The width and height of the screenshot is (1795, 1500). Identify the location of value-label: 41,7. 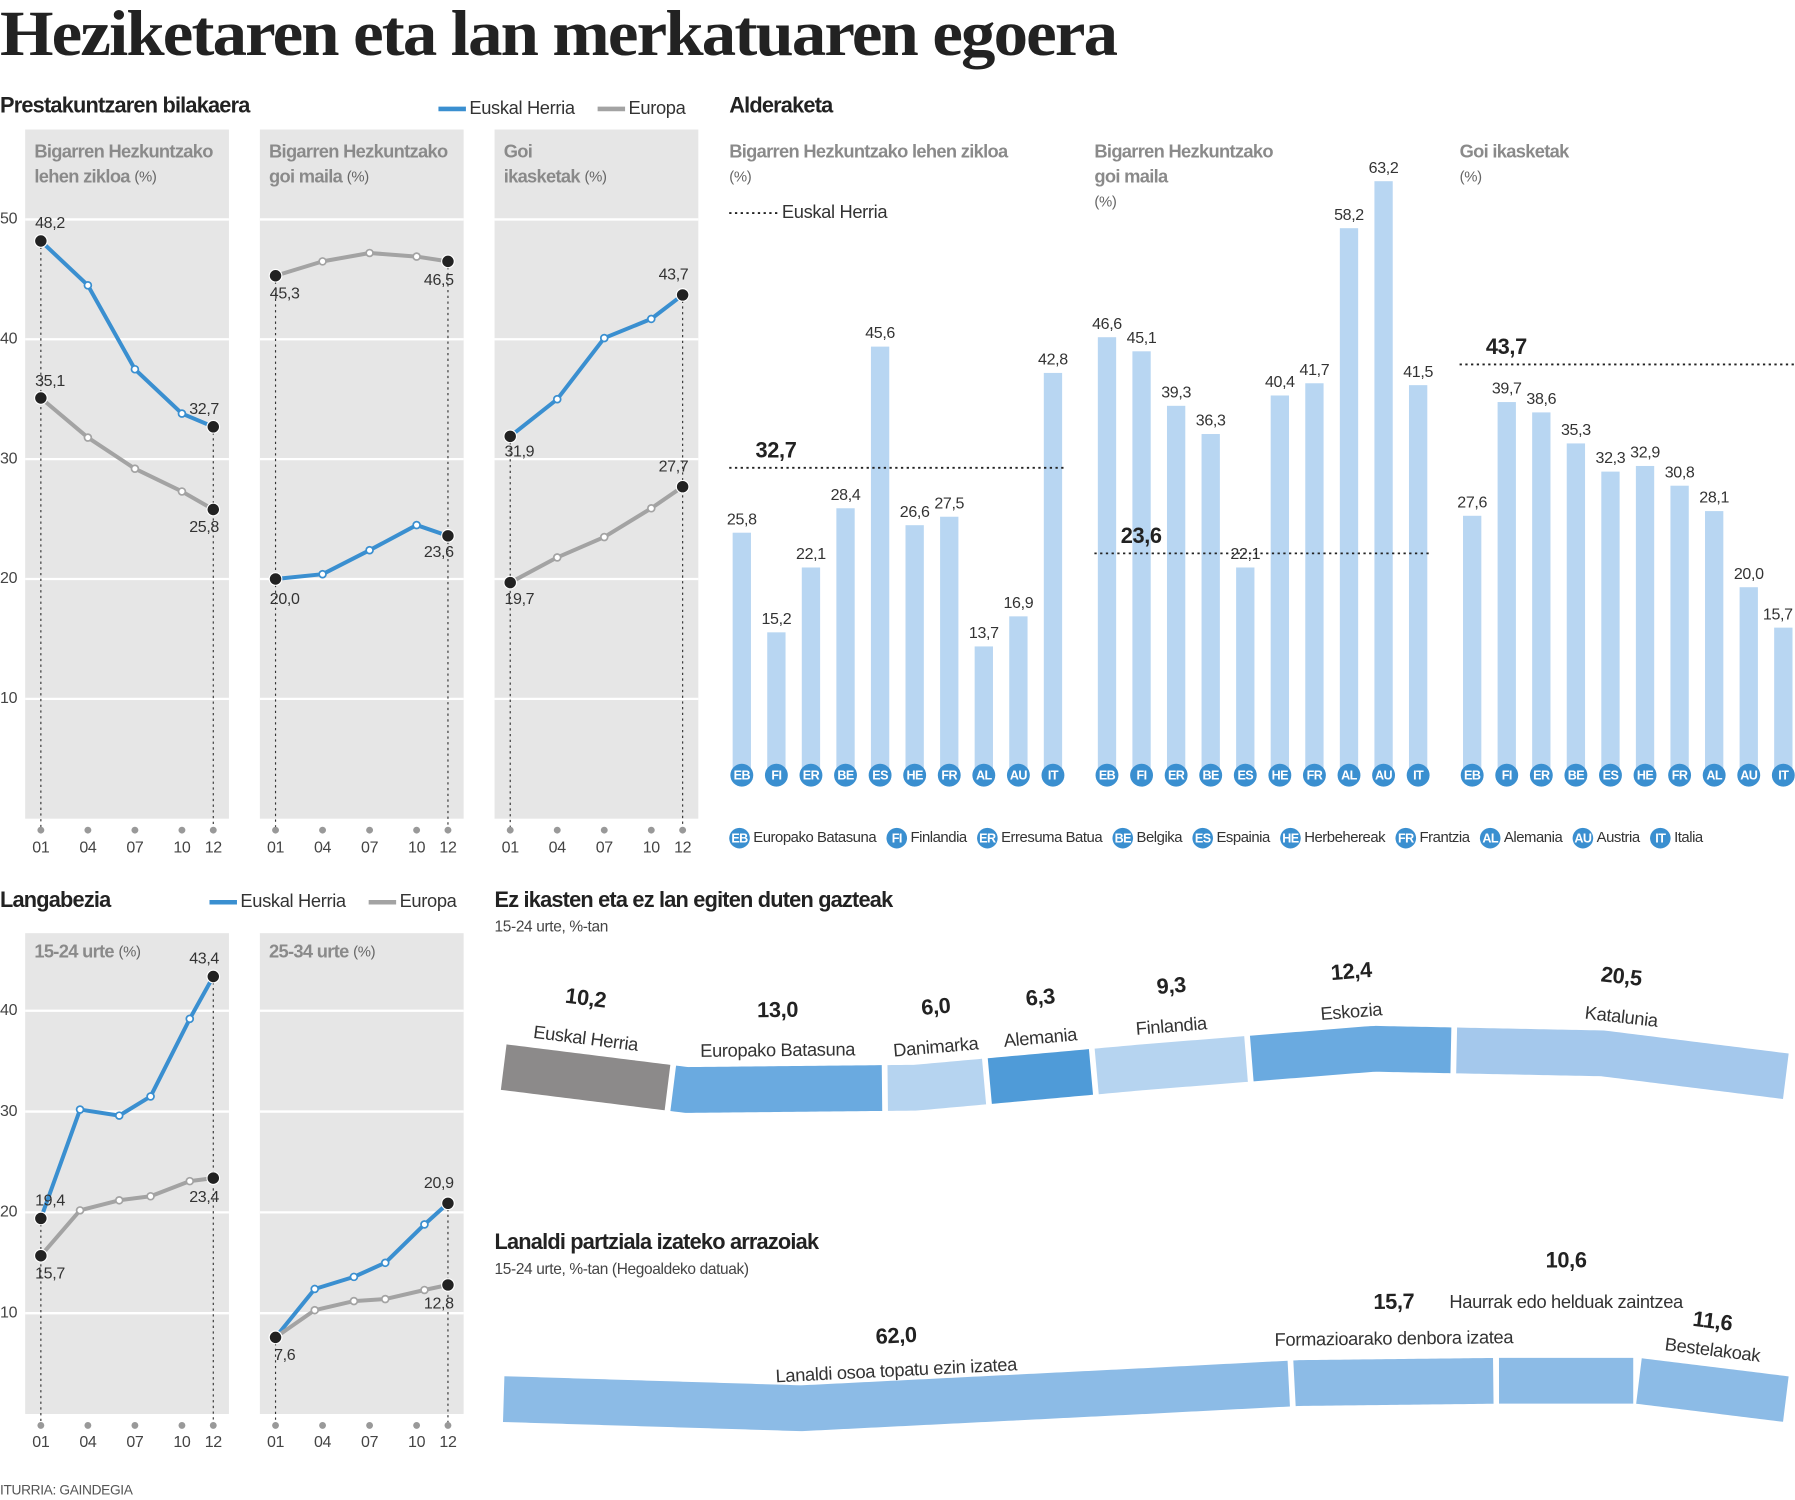
(1315, 370).